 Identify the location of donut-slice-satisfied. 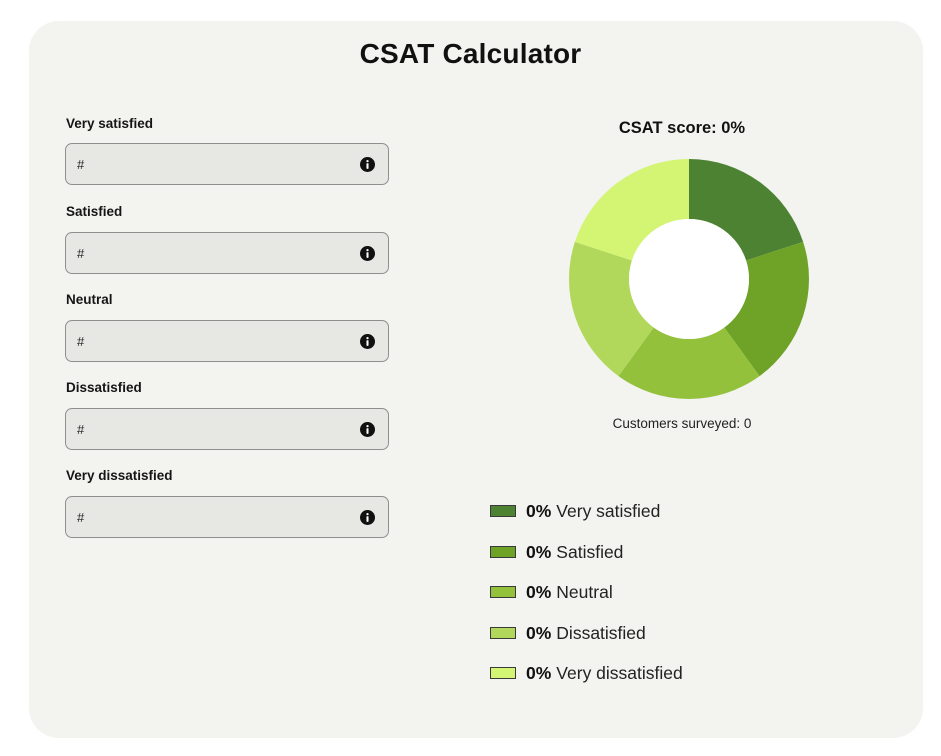
(766, 309).